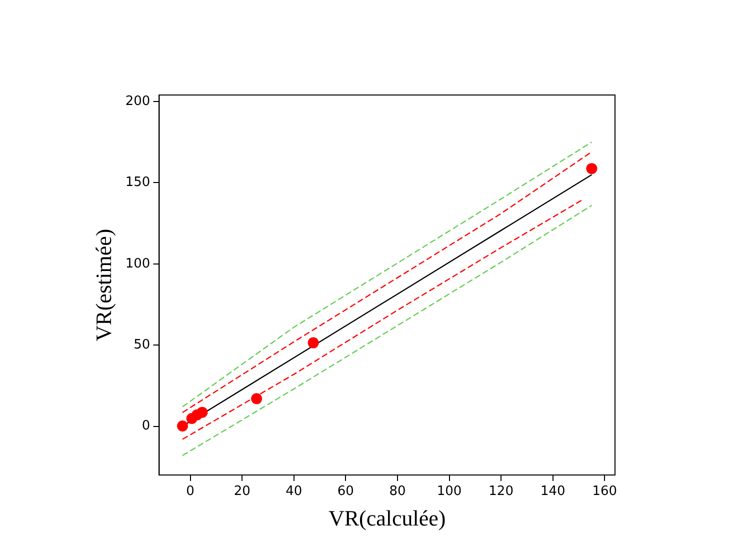  I want to click on x-tick-label: 160, so click(605, 492).